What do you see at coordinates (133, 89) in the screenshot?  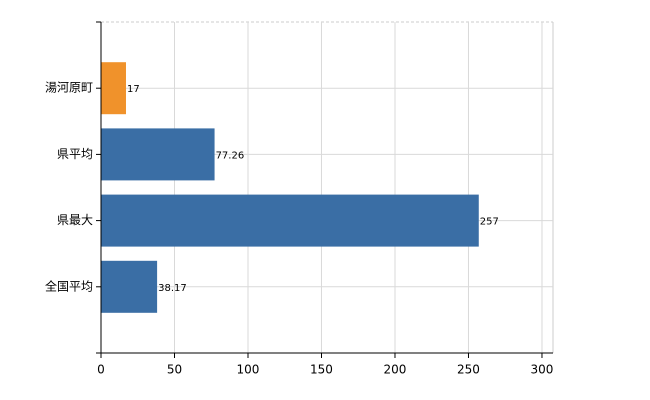 I see `value-label: 17` at bounding box center [133, 89].